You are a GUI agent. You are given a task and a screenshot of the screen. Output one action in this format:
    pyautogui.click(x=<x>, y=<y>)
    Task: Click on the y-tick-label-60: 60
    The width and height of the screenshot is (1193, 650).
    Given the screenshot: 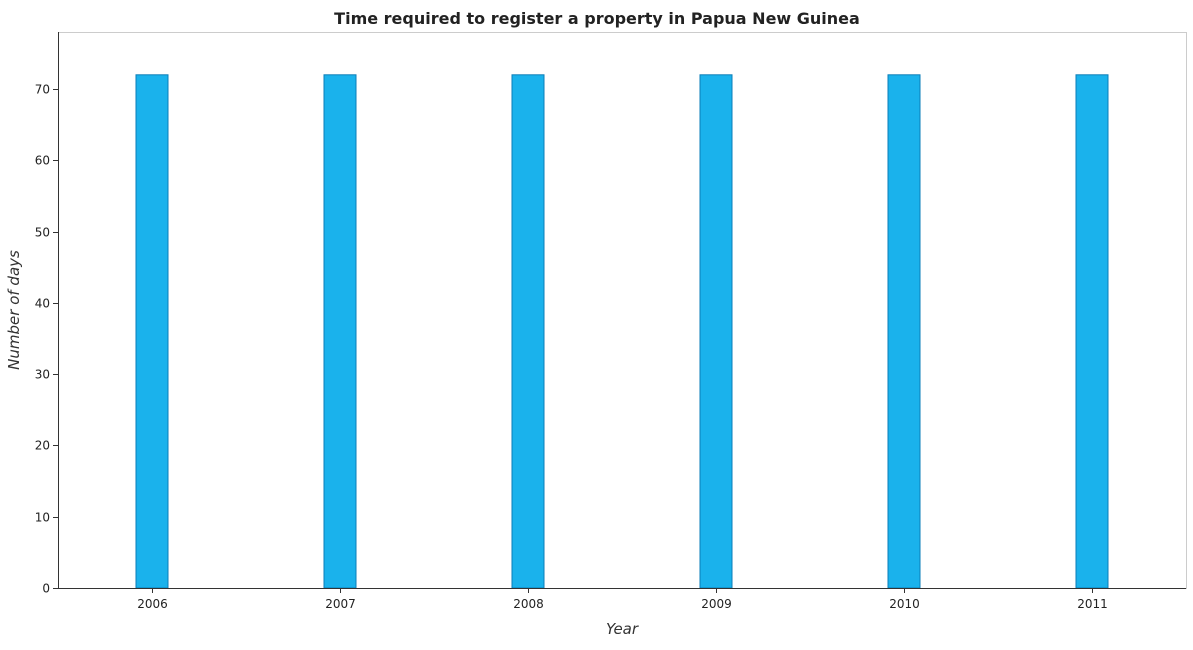 What is the action you would take?
    pyautogui.click(x=42, y=161)
    